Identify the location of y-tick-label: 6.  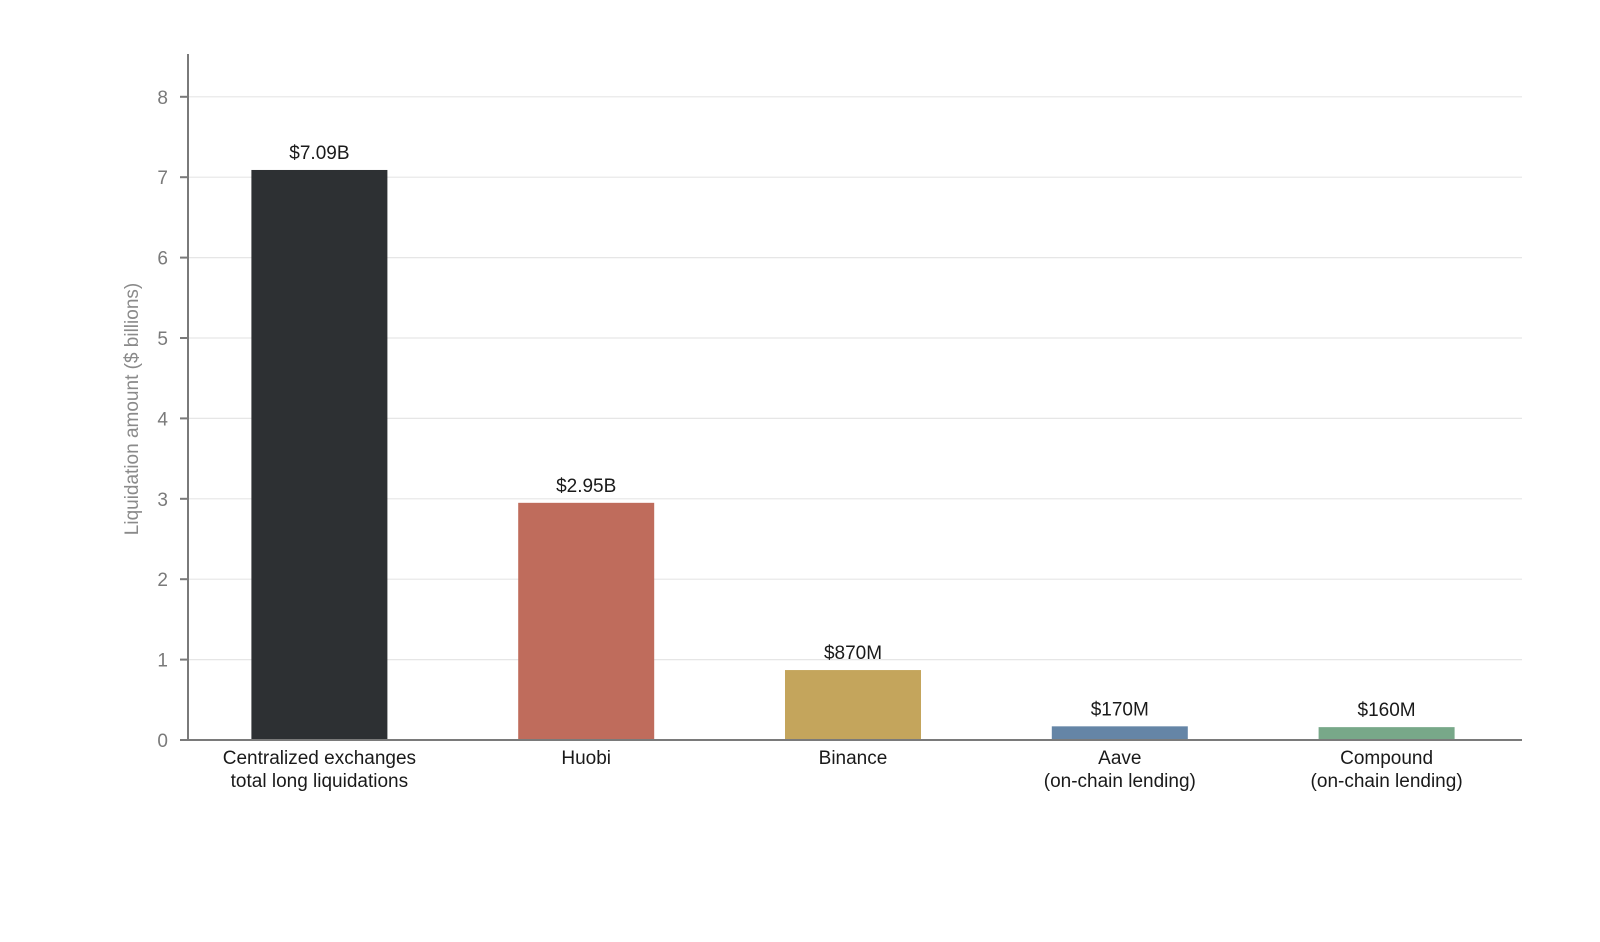
(162, 259).